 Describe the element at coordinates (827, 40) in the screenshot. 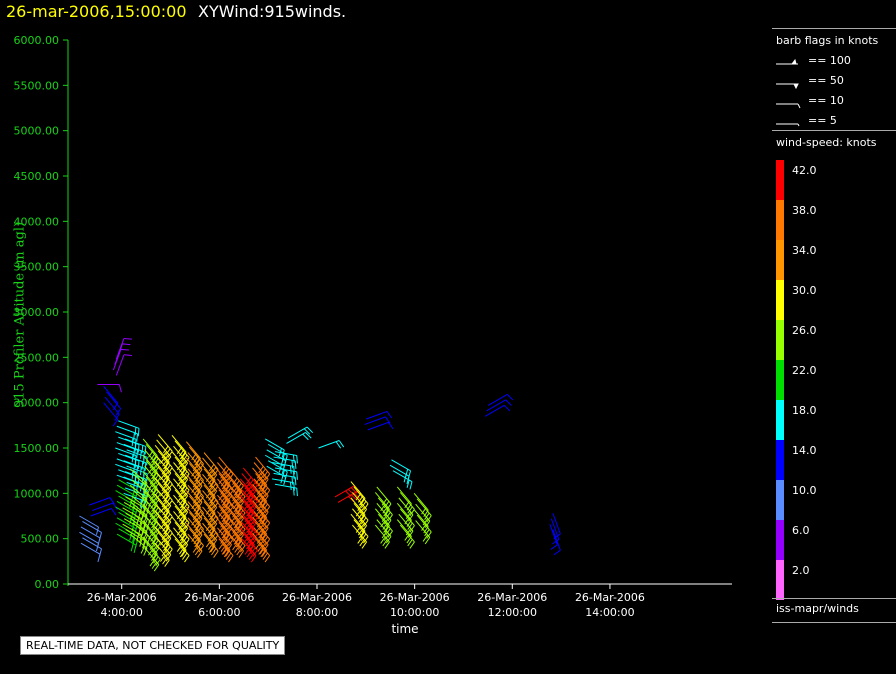

I see `barb-legend-title: barb flags in knots` at that location.